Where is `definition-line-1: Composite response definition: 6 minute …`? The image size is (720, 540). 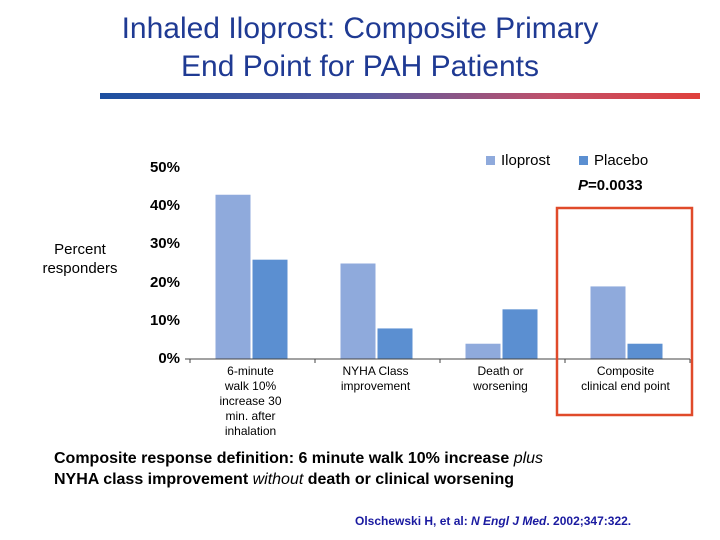
definition-line-1: Composite response definition: 6 minute … is located at coordinates (298, 458).